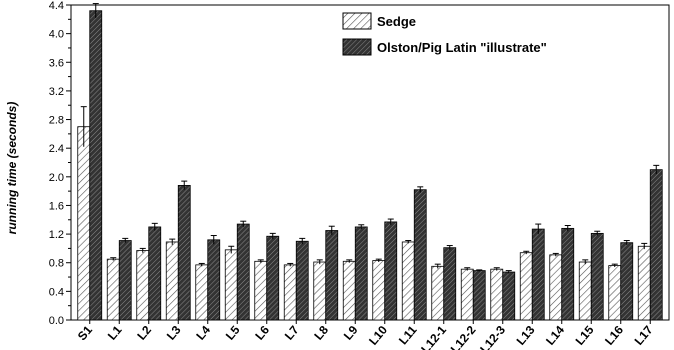 This screenshot has width=674, height=350. Describe the element at coordinates (320, 291) in the screenshot. I see `bar-sedge-L8` at that location.